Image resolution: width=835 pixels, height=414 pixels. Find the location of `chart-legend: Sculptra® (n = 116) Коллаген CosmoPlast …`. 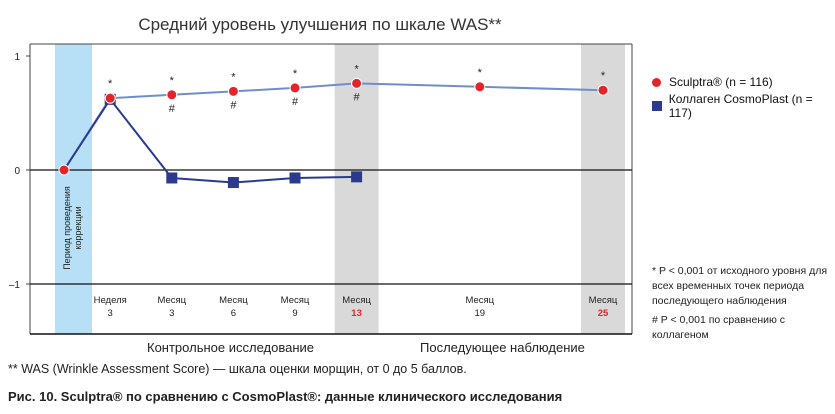

chart-legend: Sculptra® (n = 116) Коллаген CosmoPlast … is located at coordinates (743, 96).